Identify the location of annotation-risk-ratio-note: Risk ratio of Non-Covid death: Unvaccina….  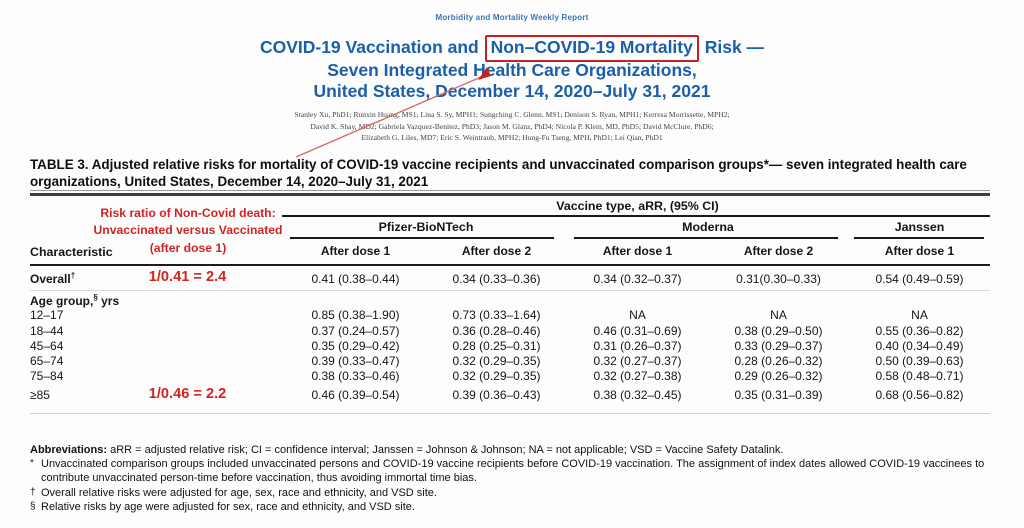
(188, 231).